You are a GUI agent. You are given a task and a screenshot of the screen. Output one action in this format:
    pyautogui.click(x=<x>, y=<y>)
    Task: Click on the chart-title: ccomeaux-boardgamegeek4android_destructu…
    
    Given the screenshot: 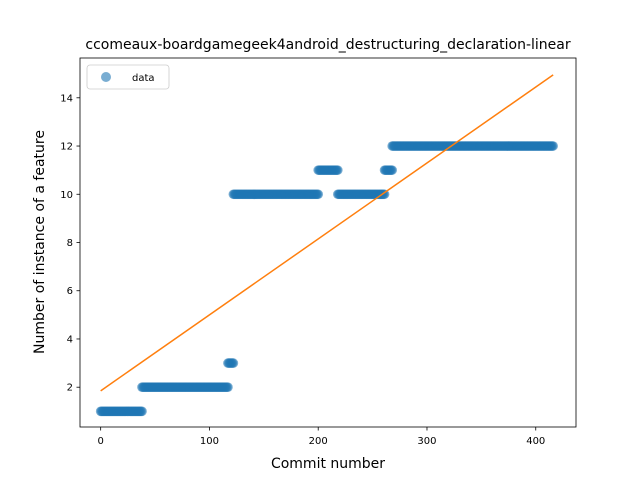 What is the action you would take?
    pyautogui.click(x=327, y=45)
    